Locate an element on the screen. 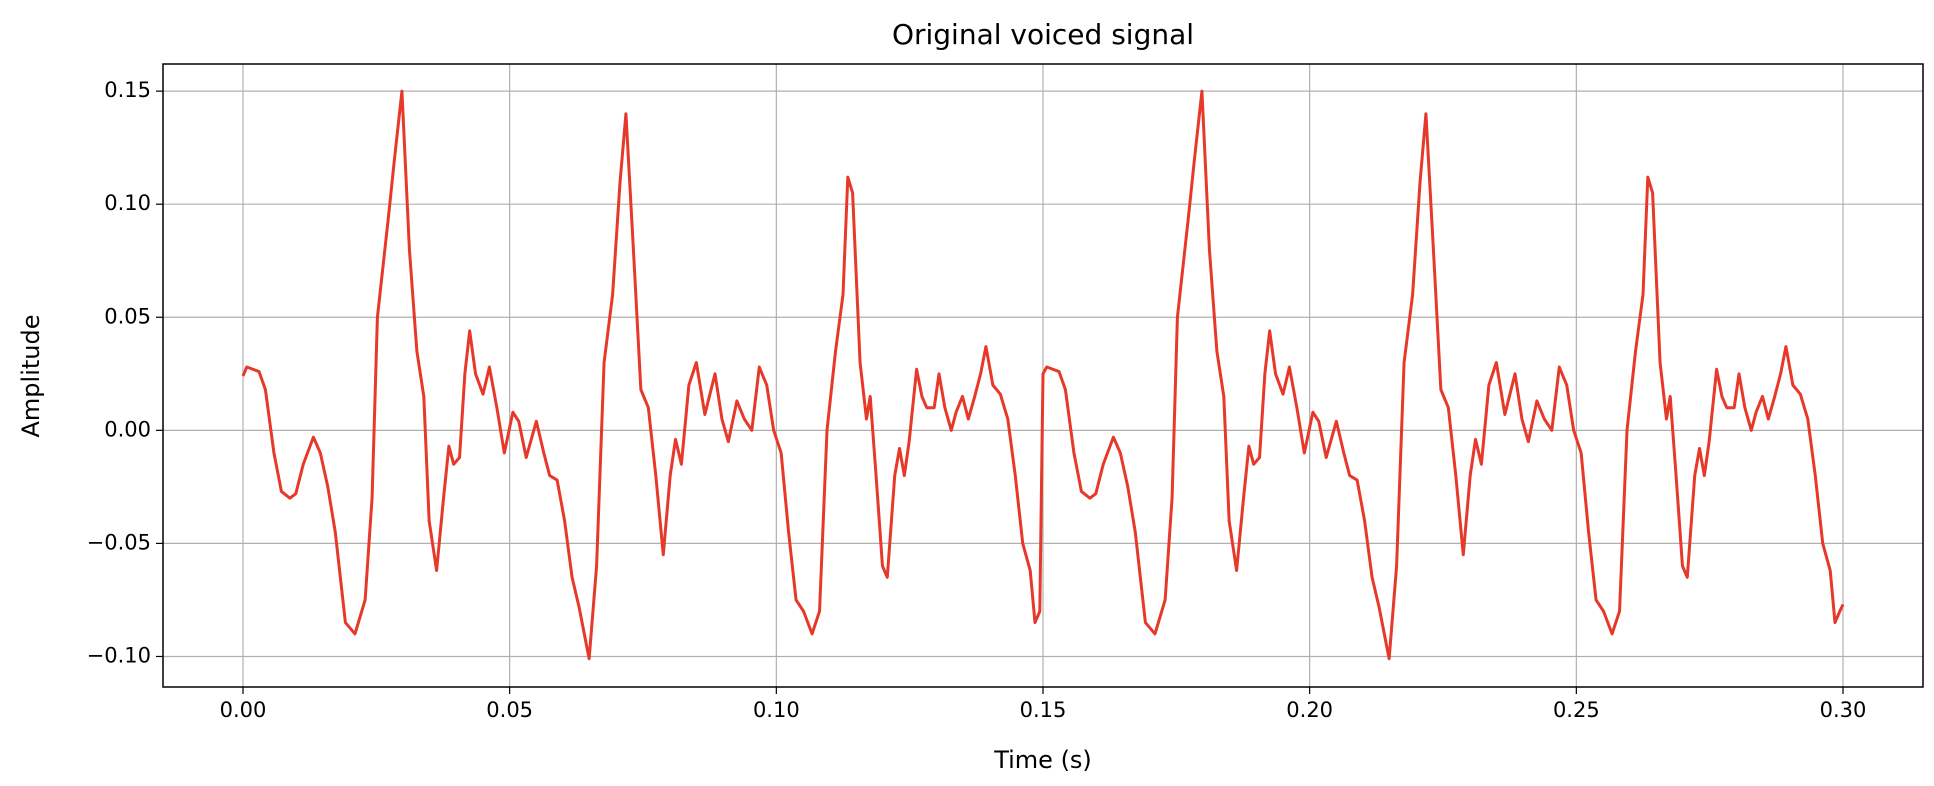 Image resolution: width=1934 pixels, height=786 pixels. x-tick-label: 0.20 is located at coordinates (1309, 710).